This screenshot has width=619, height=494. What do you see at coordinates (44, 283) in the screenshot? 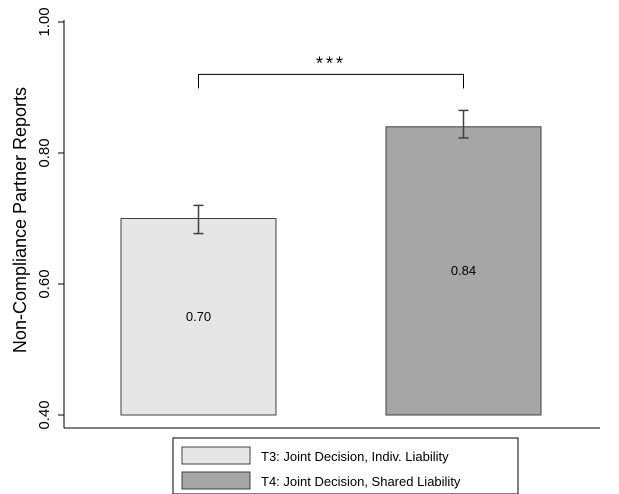
I see `y-tick-label: 0.60` at bounding box center [44, 283].